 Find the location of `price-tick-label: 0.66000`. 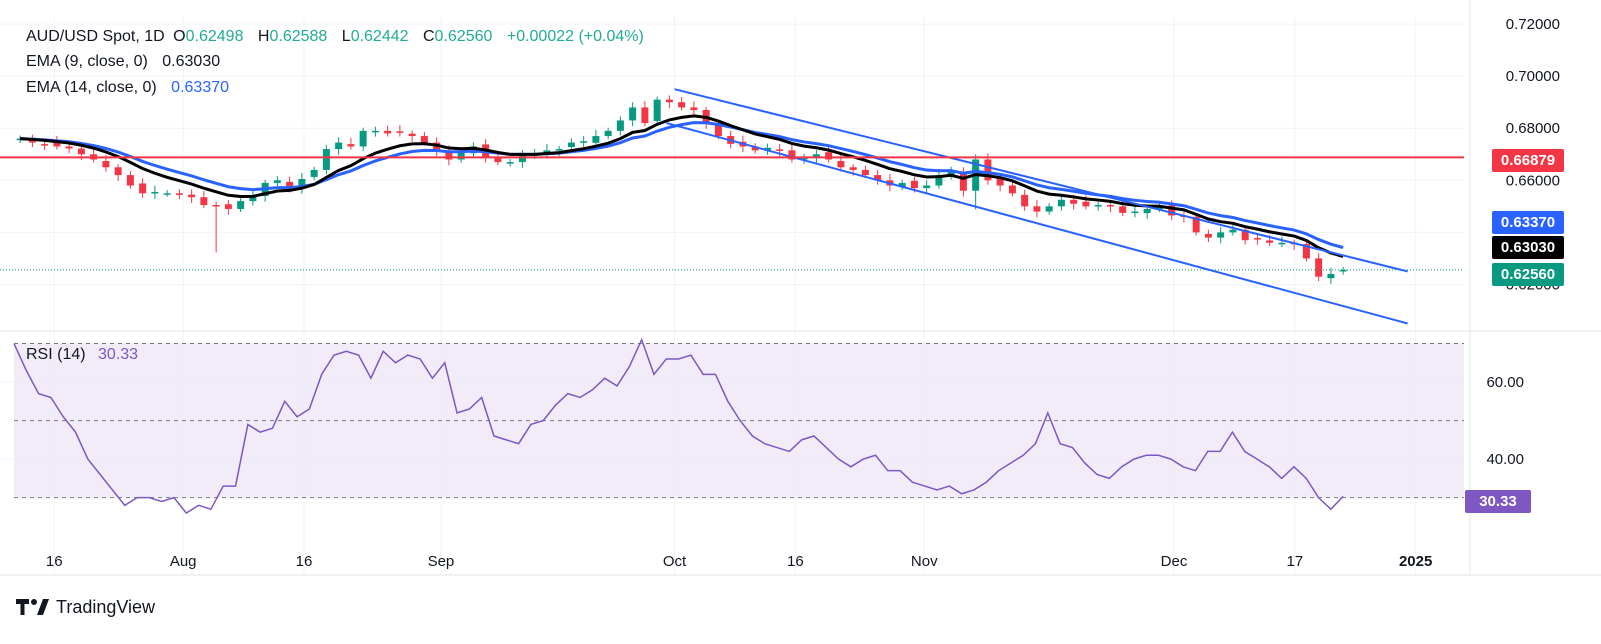

price-tick-label: 0.66000 is located at coordinates (1533, 180).